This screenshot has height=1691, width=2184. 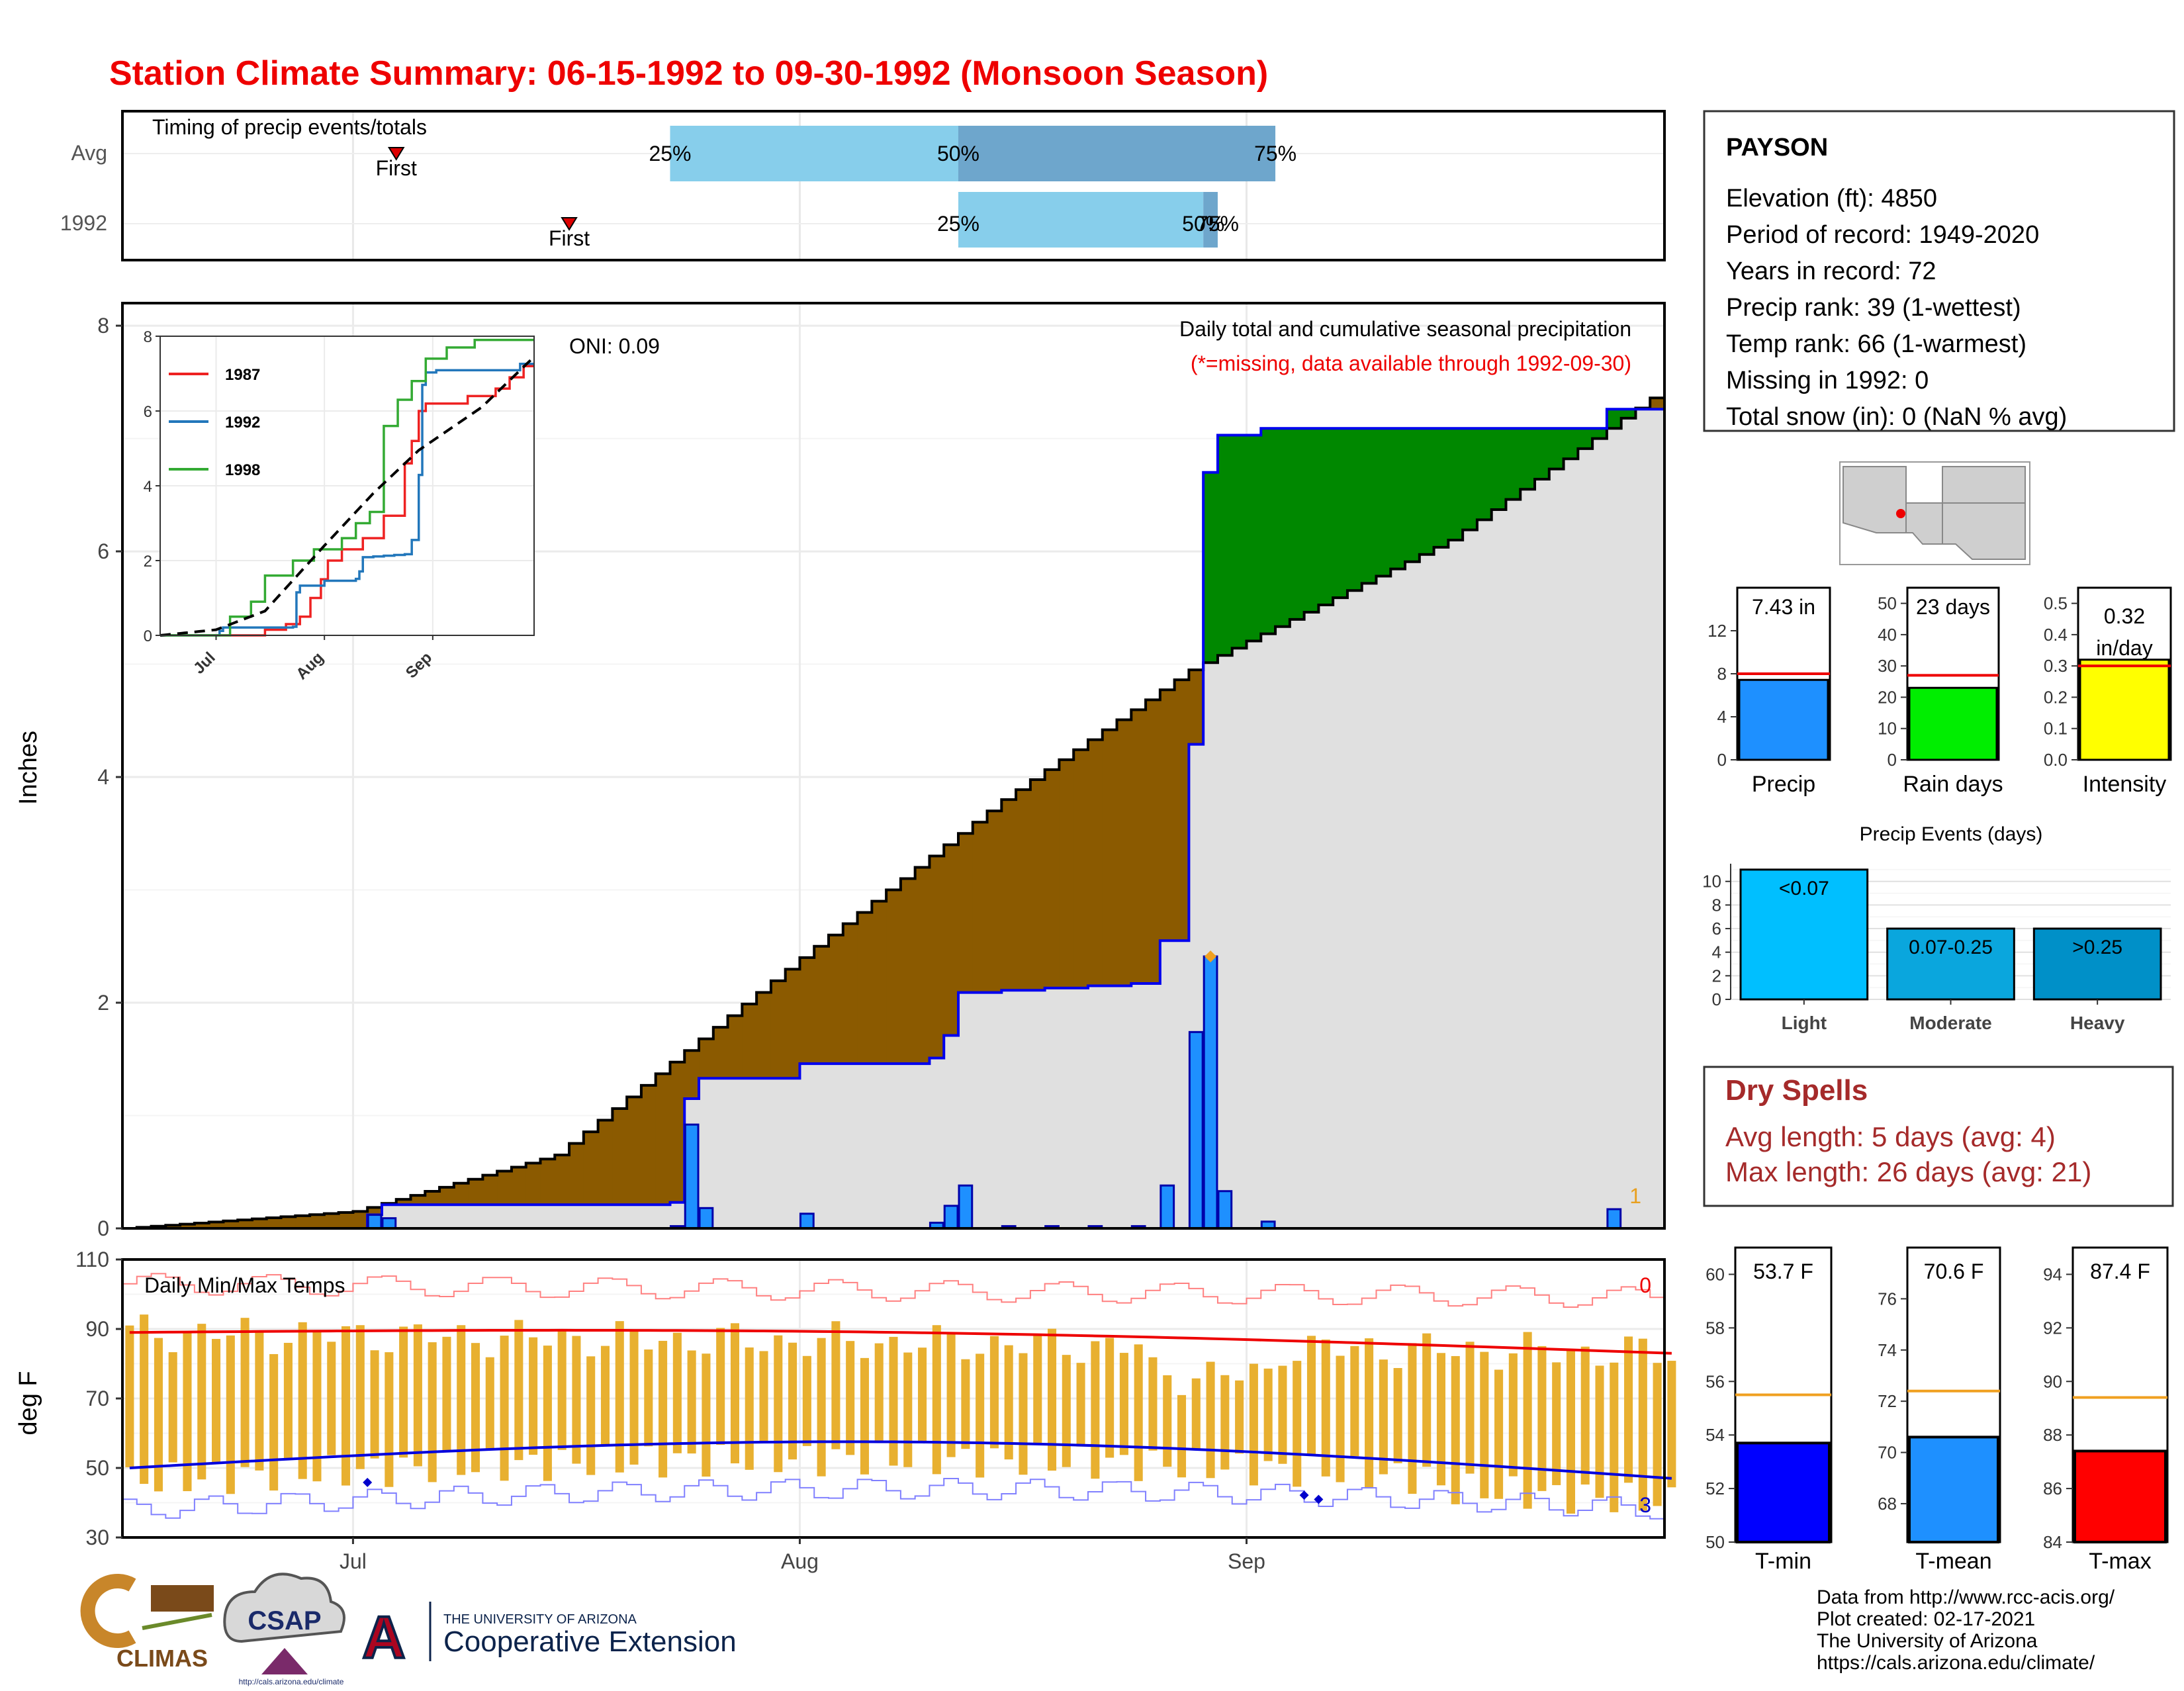 What do you see at coordinates (1926, 1619) in the screenshot?
I see `footer-line: Plot created: 02-17-2021` at bounding box center [1926, 1619].